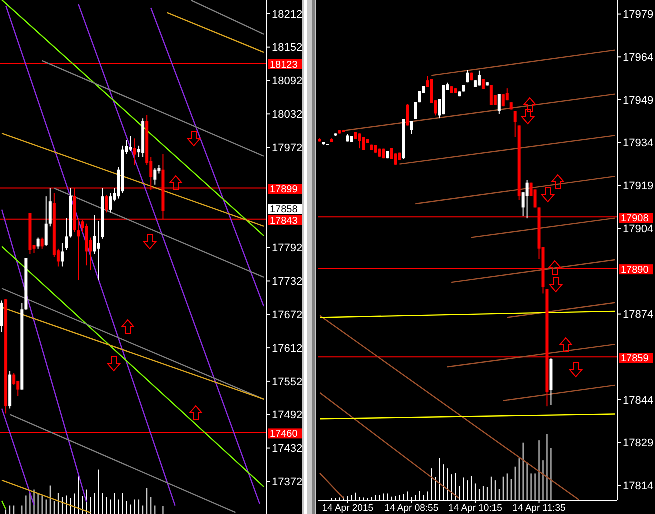 The width and height of the screenshot is (655, 514). Describe the element at coordinates (287, 282) in the screenshot. I see `y-tick-label: 17732` at that location.